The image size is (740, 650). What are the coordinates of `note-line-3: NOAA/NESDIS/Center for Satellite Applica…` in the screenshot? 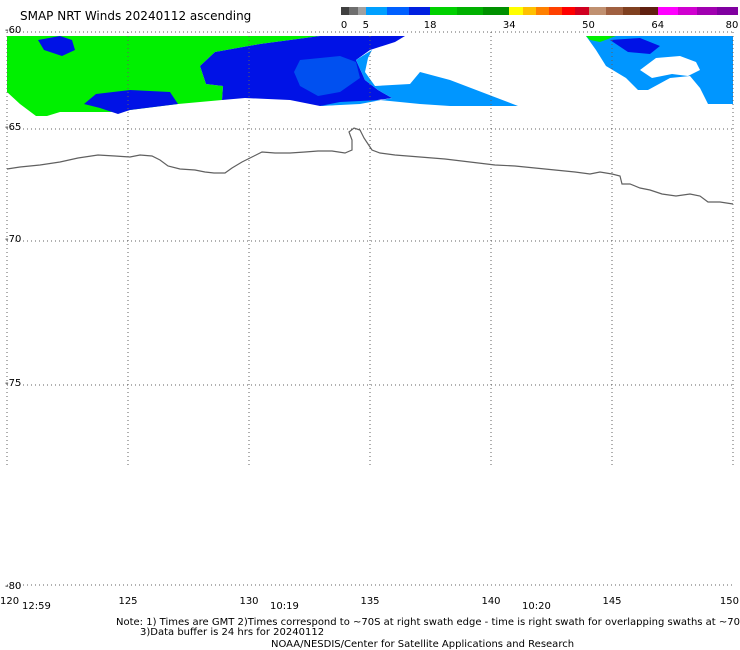 It's located at (423, 644).